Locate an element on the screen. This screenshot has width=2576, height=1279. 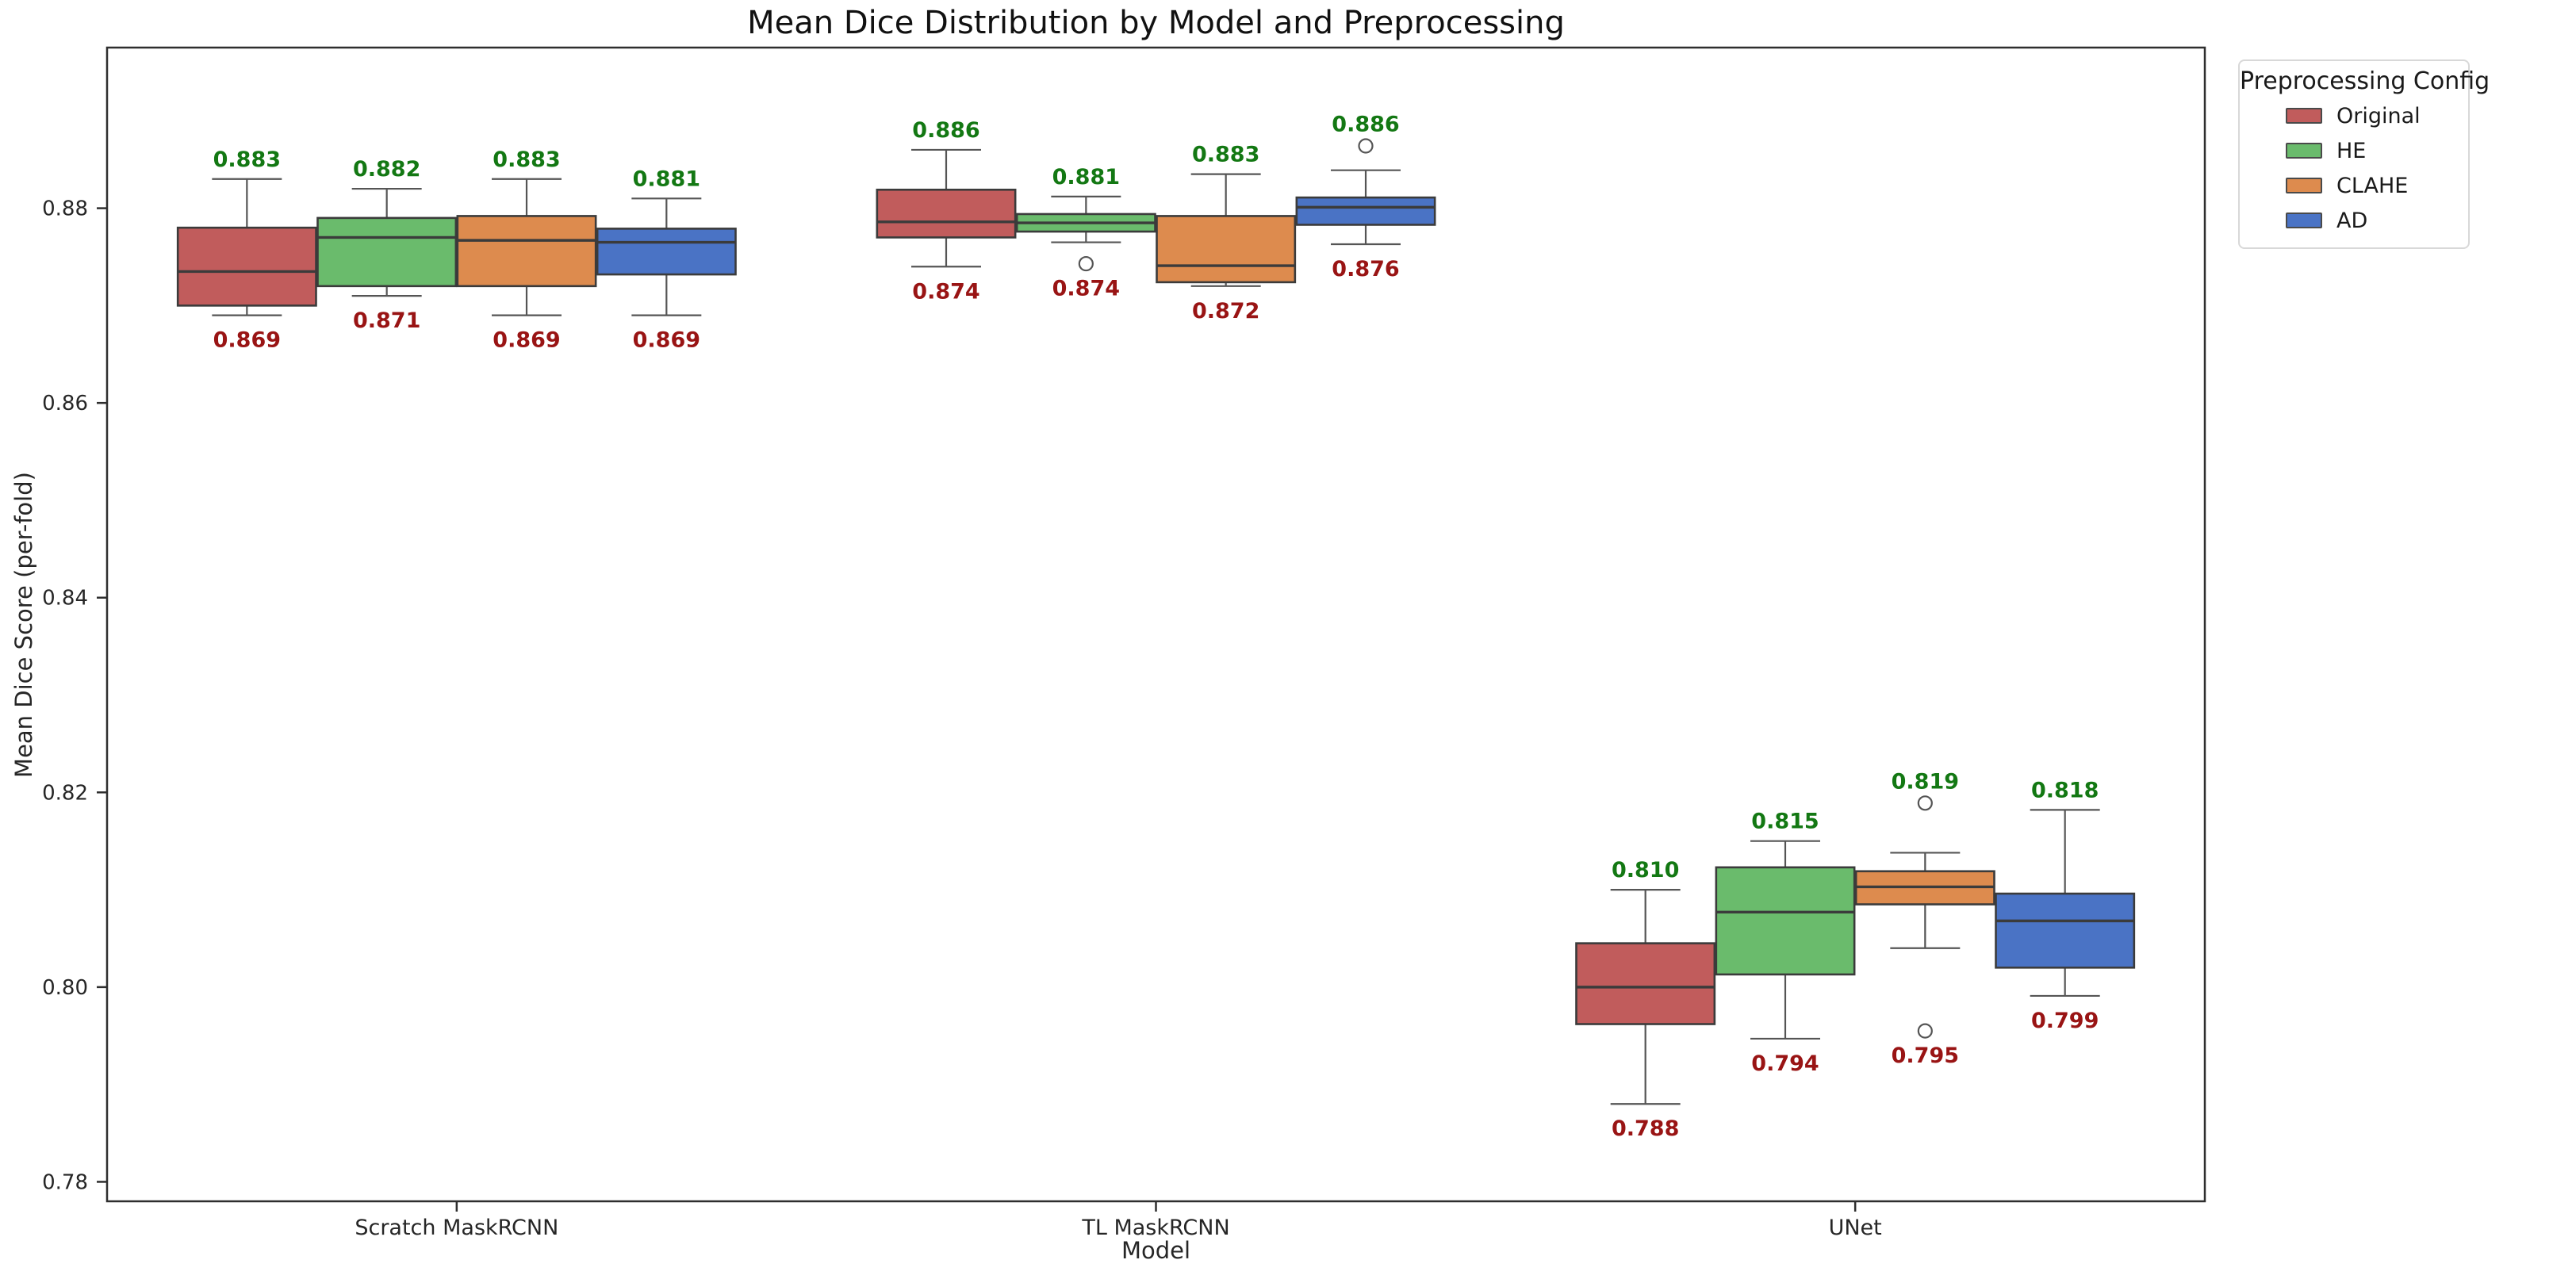
min-annotation-original-tl-maskrcnn: 0.874 is located at coordinates (945, 291).